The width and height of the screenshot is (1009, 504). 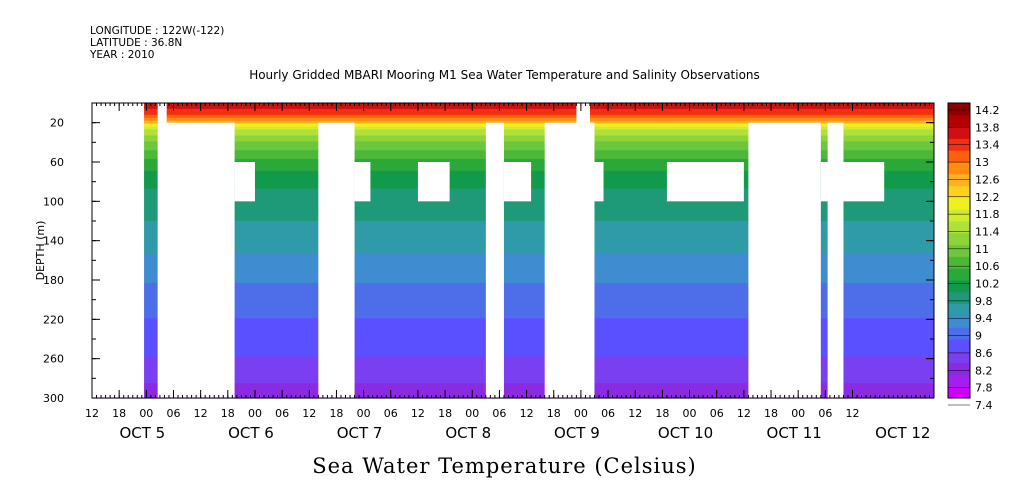 What do you see at coordinates (577, 433) in the screenshot?
I see `x-date-label: OCT 9` at bounding box center [577, 433].